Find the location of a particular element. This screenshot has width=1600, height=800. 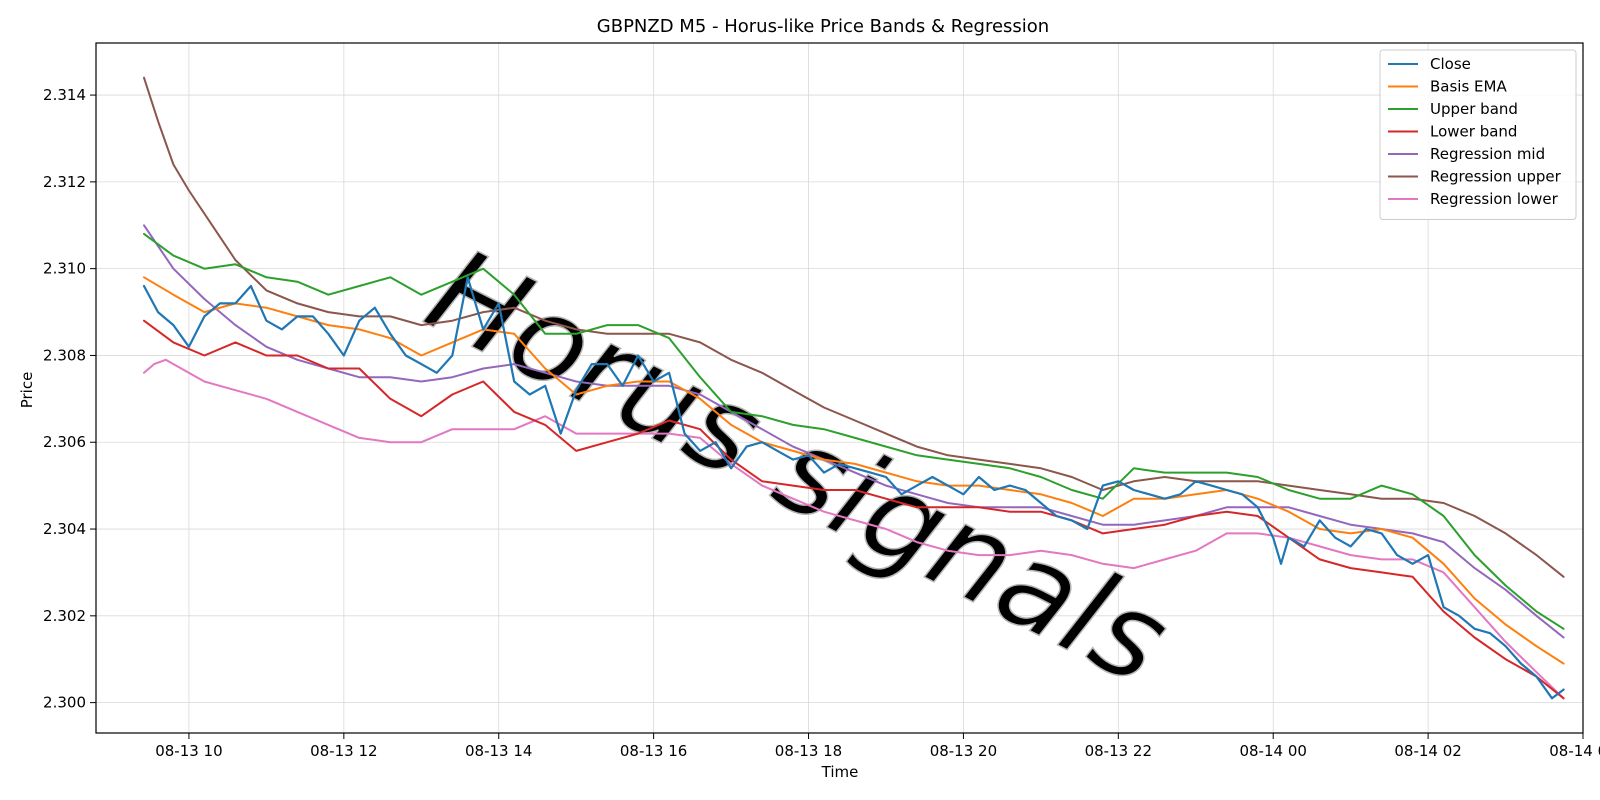

legend-label: Close is located at coordinates (1450, 64).